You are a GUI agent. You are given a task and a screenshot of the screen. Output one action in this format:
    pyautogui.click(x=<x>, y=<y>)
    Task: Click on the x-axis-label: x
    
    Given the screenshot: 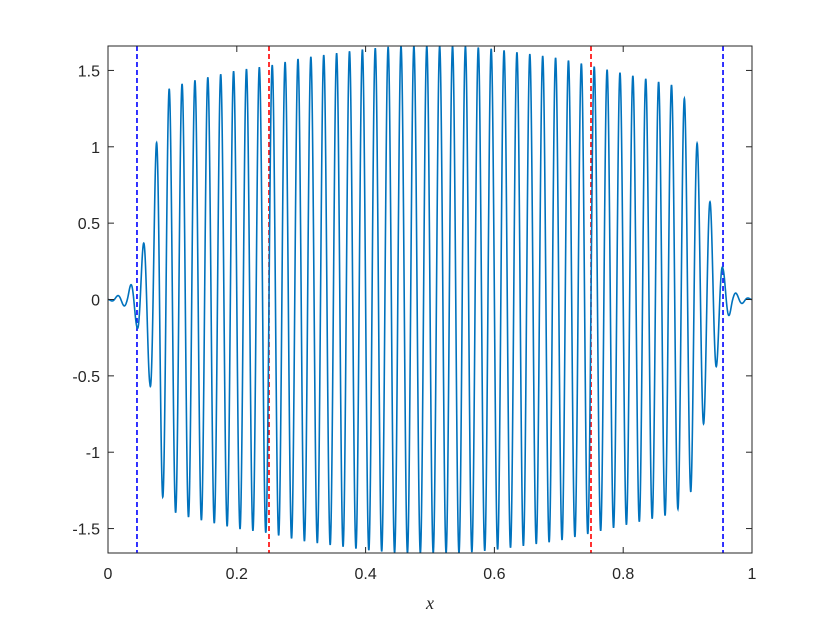 What is the action you would take?
    pyautogui.click(x=429, y=603)
    